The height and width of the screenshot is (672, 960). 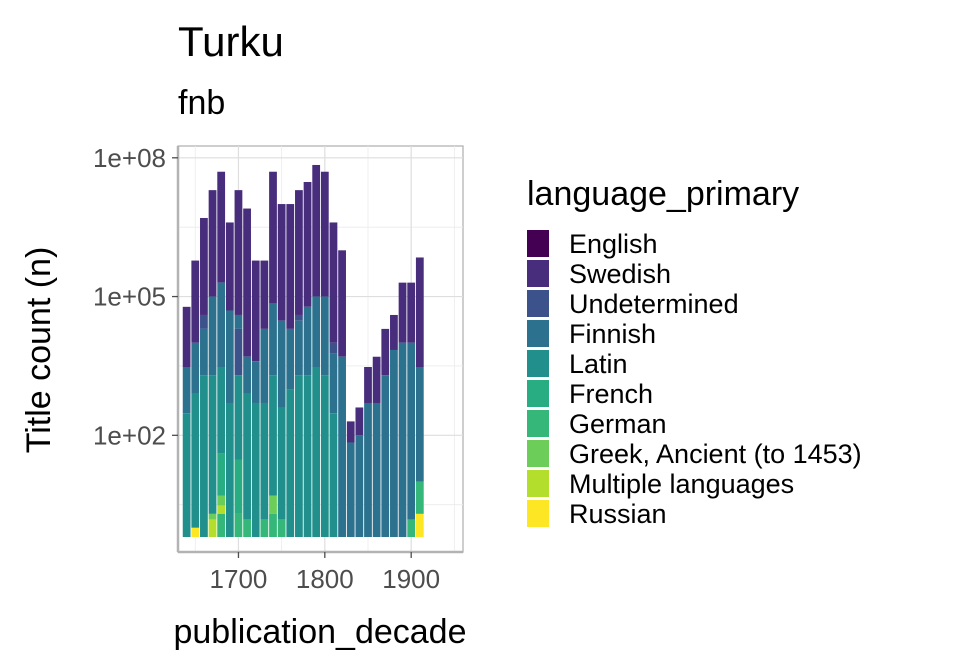 What do you see at coordinates (419, 525) in the screenshot?
I see `bar-russian-1910` at bounding box center [419, 525].